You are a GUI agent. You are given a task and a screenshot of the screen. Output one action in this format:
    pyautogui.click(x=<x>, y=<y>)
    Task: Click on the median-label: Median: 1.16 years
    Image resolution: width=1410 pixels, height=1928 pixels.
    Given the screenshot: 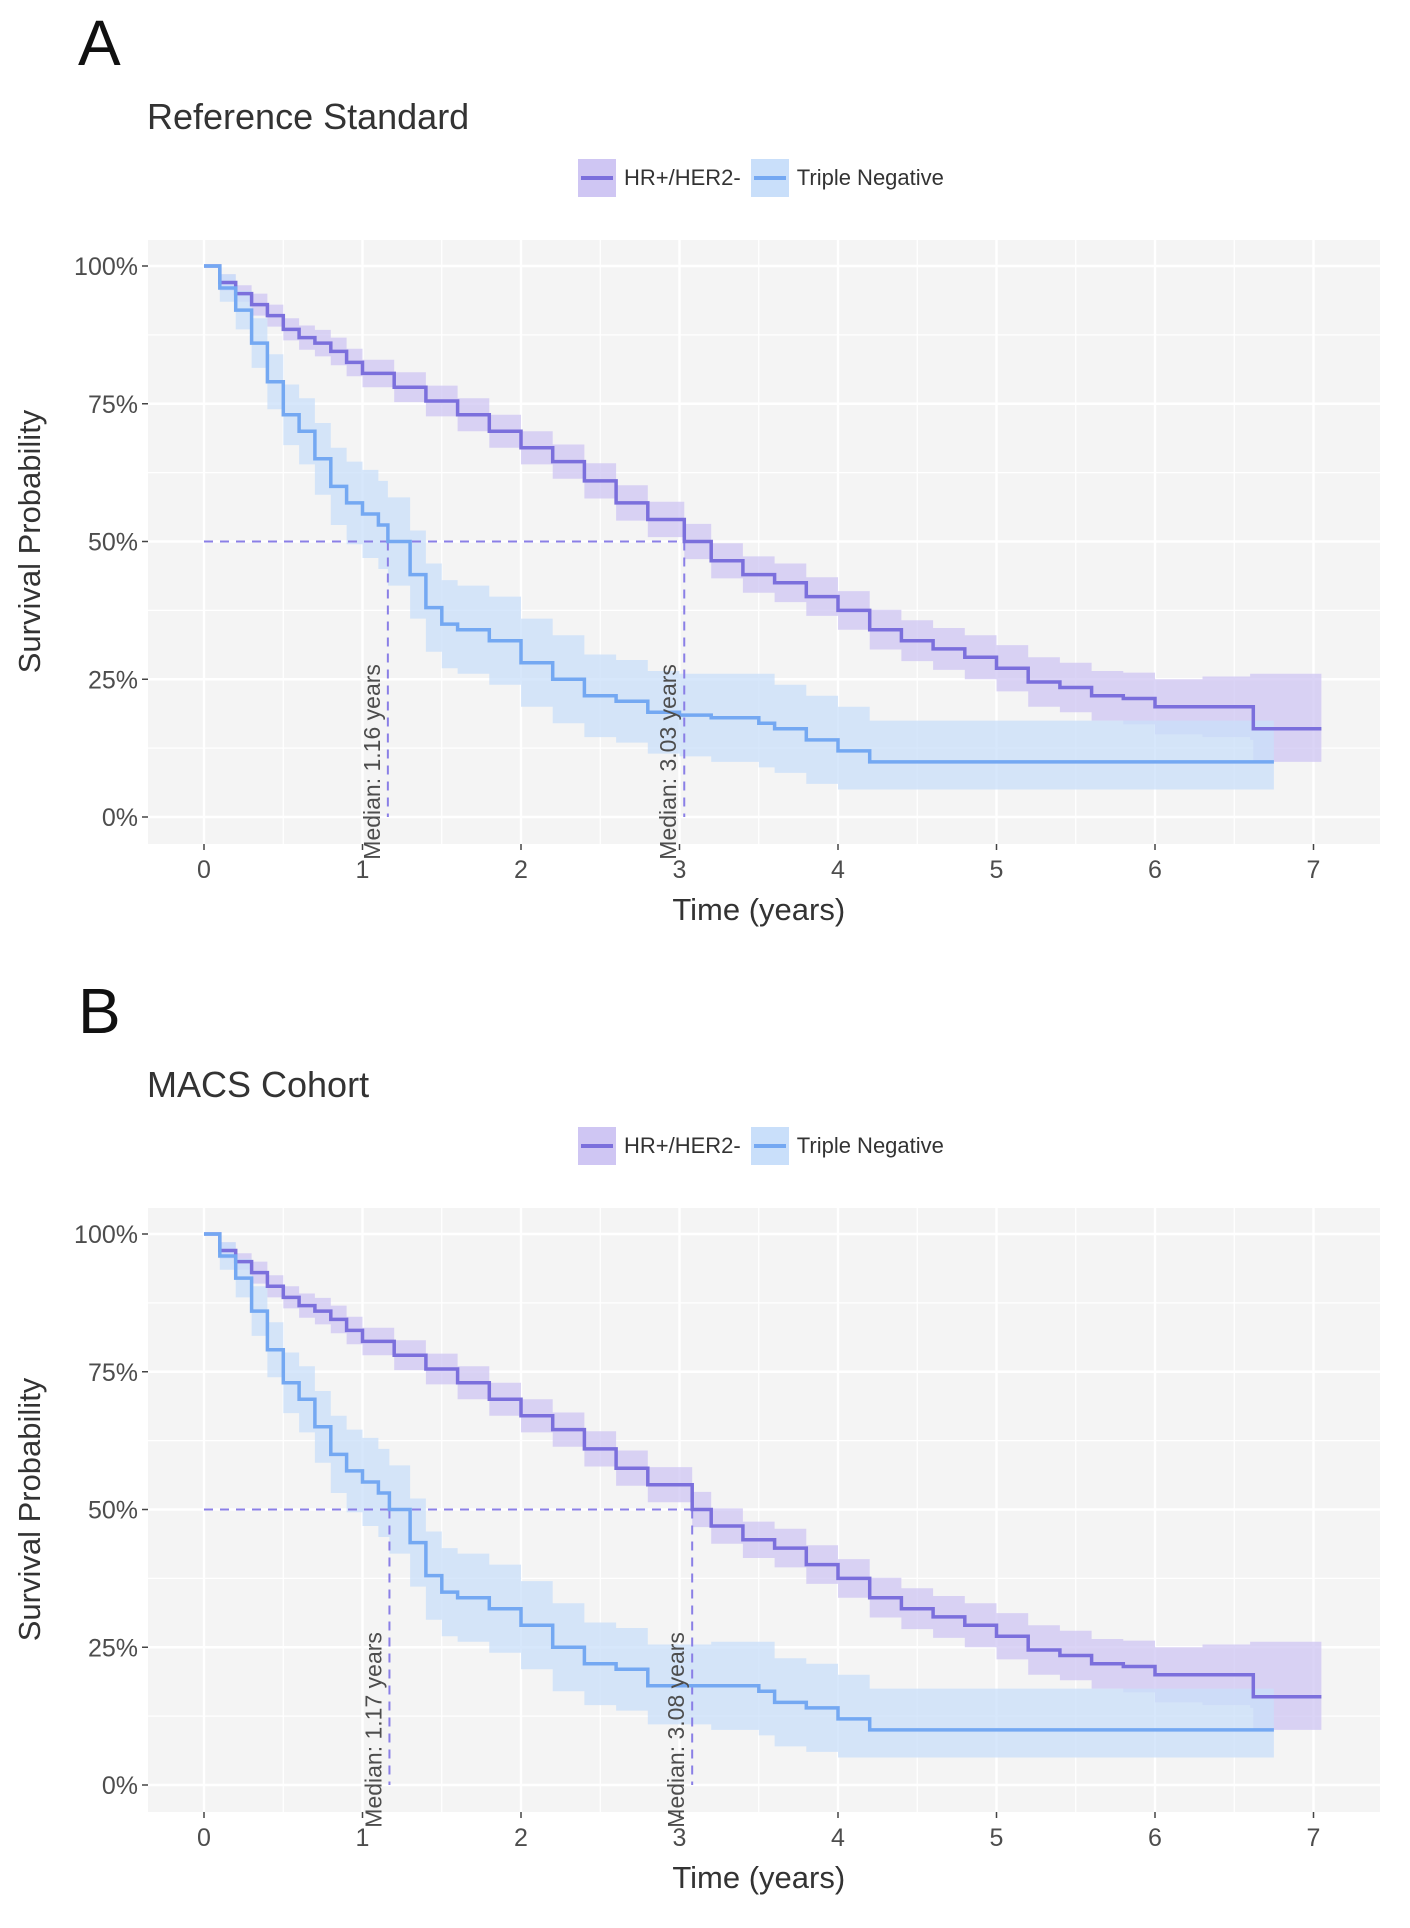 What is the action you would take?
    pyautogui.click(x=372, y=762)
    